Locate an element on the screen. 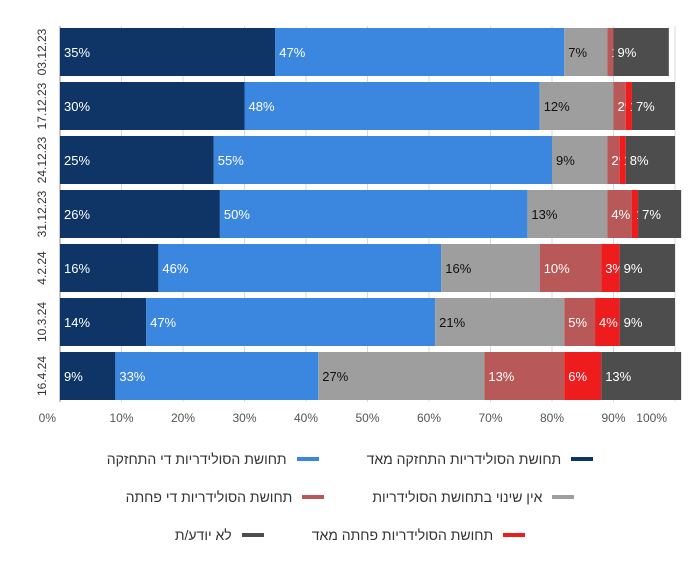 This screenshot has height=562, width=700. legend-label: תחושת הסולידריות די פחתה is located at coordinates (209, 497).